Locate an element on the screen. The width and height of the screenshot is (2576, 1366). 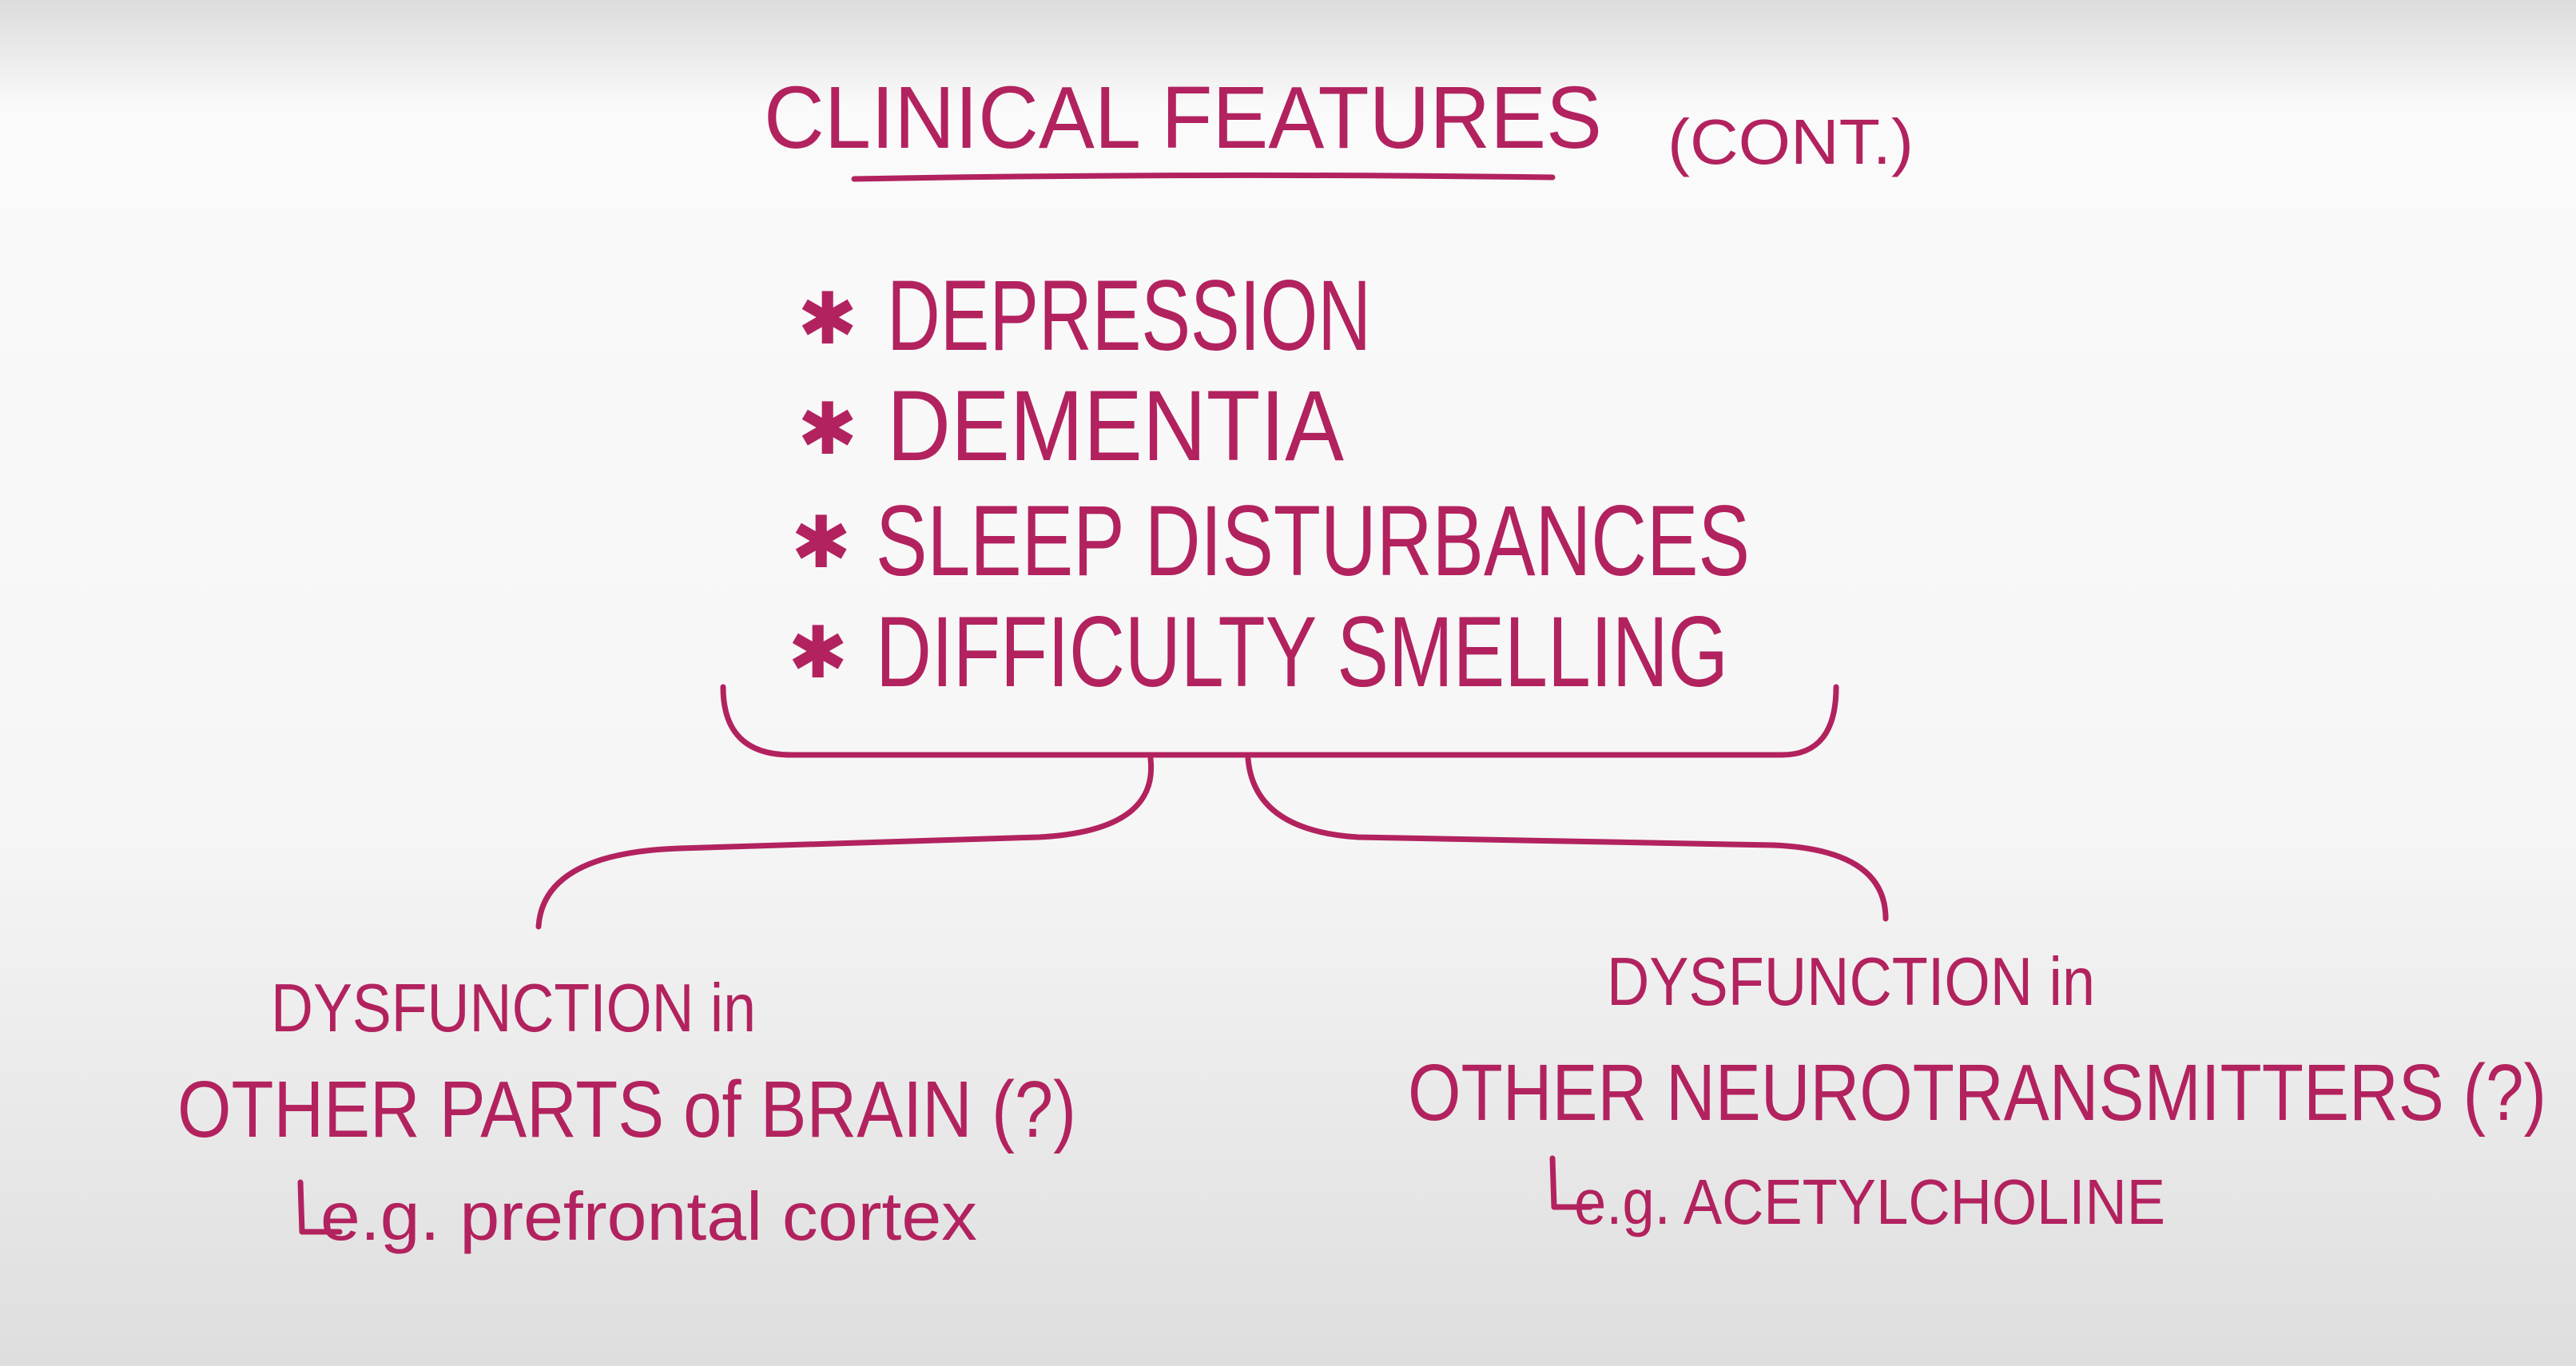
item: DEPRESSION is located at coordinates (1129, 315).